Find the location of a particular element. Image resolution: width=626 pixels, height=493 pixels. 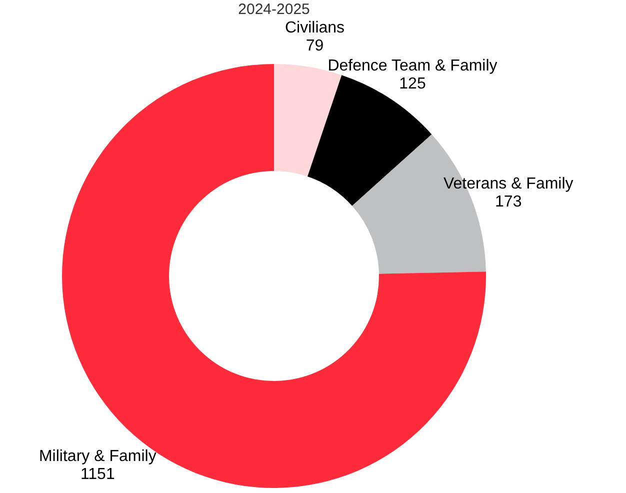

slice-label: Military & Family is located at coordinates (97, 457).